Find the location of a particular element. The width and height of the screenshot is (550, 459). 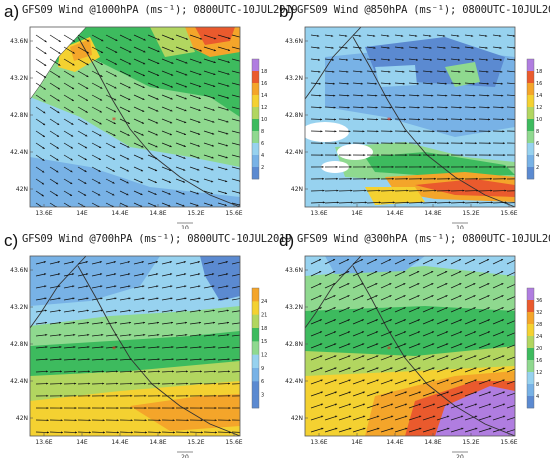

wind-vector-layer is located at coordinates (415, 119).